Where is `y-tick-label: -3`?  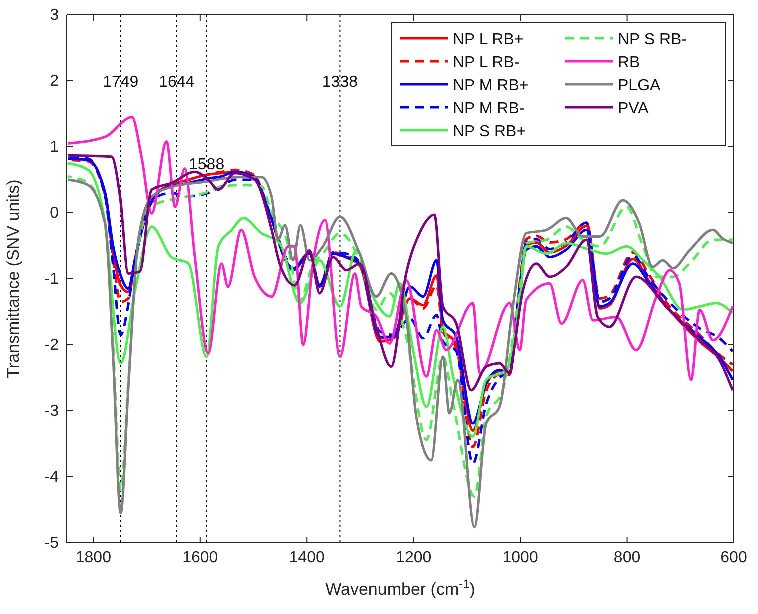
y-tick-label: -3 is located at coordinates (52, 411).